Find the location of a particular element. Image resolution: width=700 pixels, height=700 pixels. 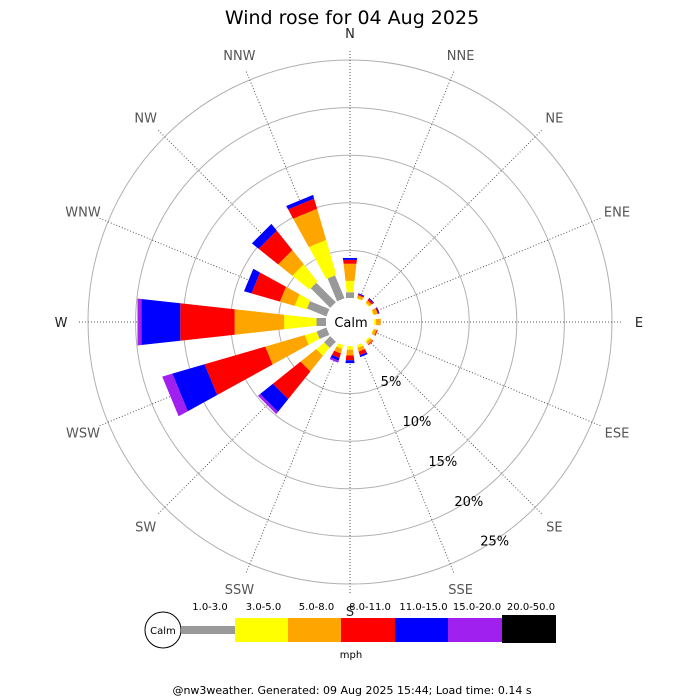

spoke-nw is located at coordinates (245, 217).